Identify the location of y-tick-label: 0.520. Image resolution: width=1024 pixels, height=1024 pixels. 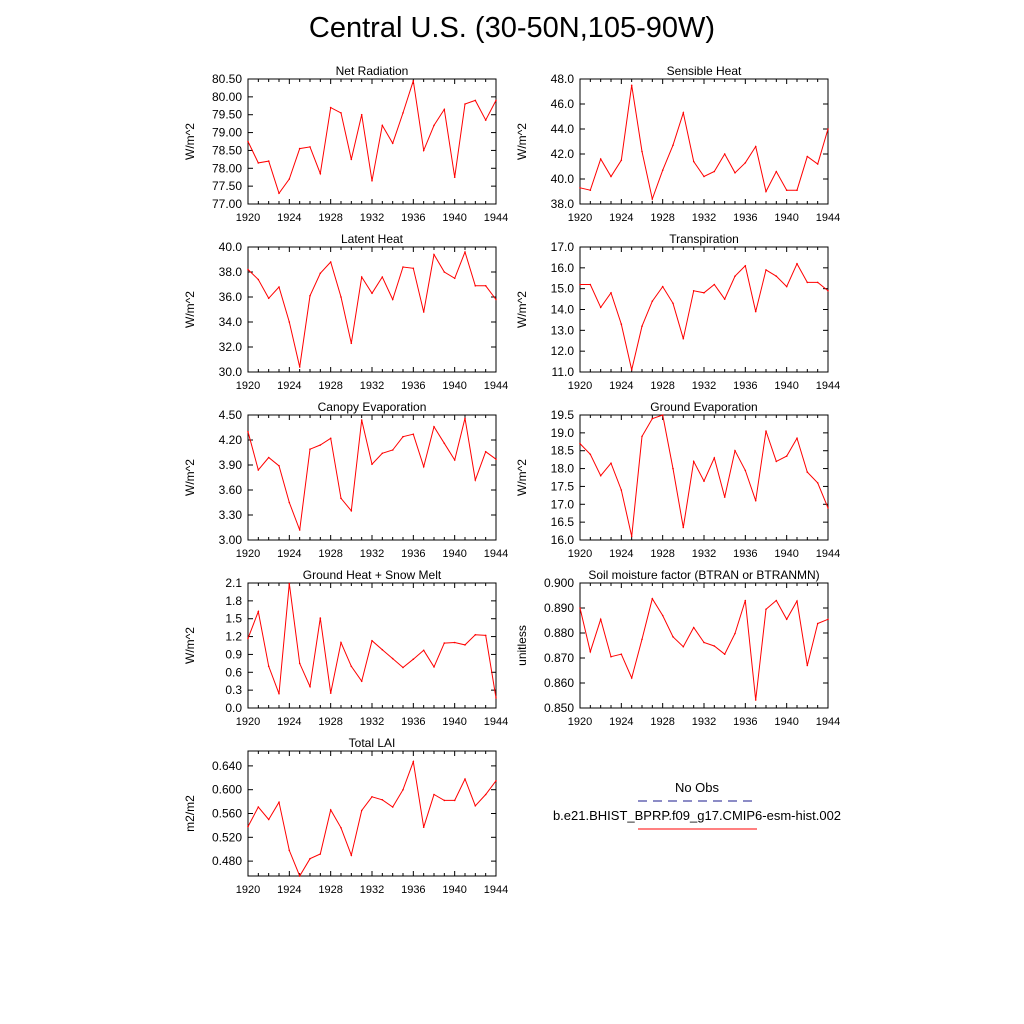
(227, 837).